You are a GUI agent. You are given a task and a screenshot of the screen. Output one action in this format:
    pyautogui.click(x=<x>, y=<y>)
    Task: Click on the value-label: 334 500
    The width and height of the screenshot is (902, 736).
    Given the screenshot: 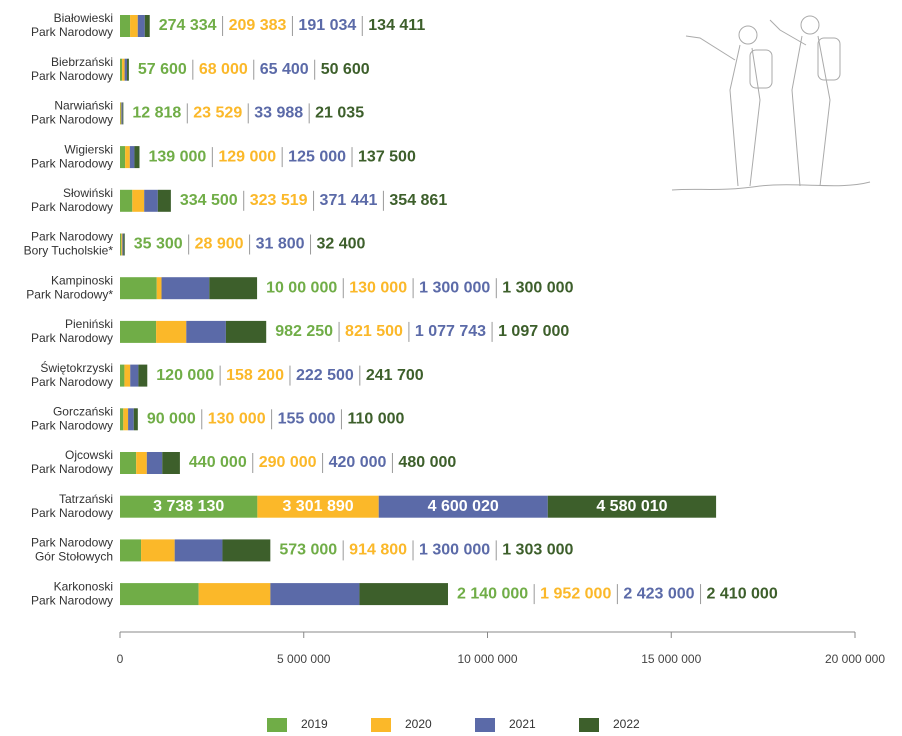 What is the action you would take?
    pyautogui.click(x=209, y=200)
    